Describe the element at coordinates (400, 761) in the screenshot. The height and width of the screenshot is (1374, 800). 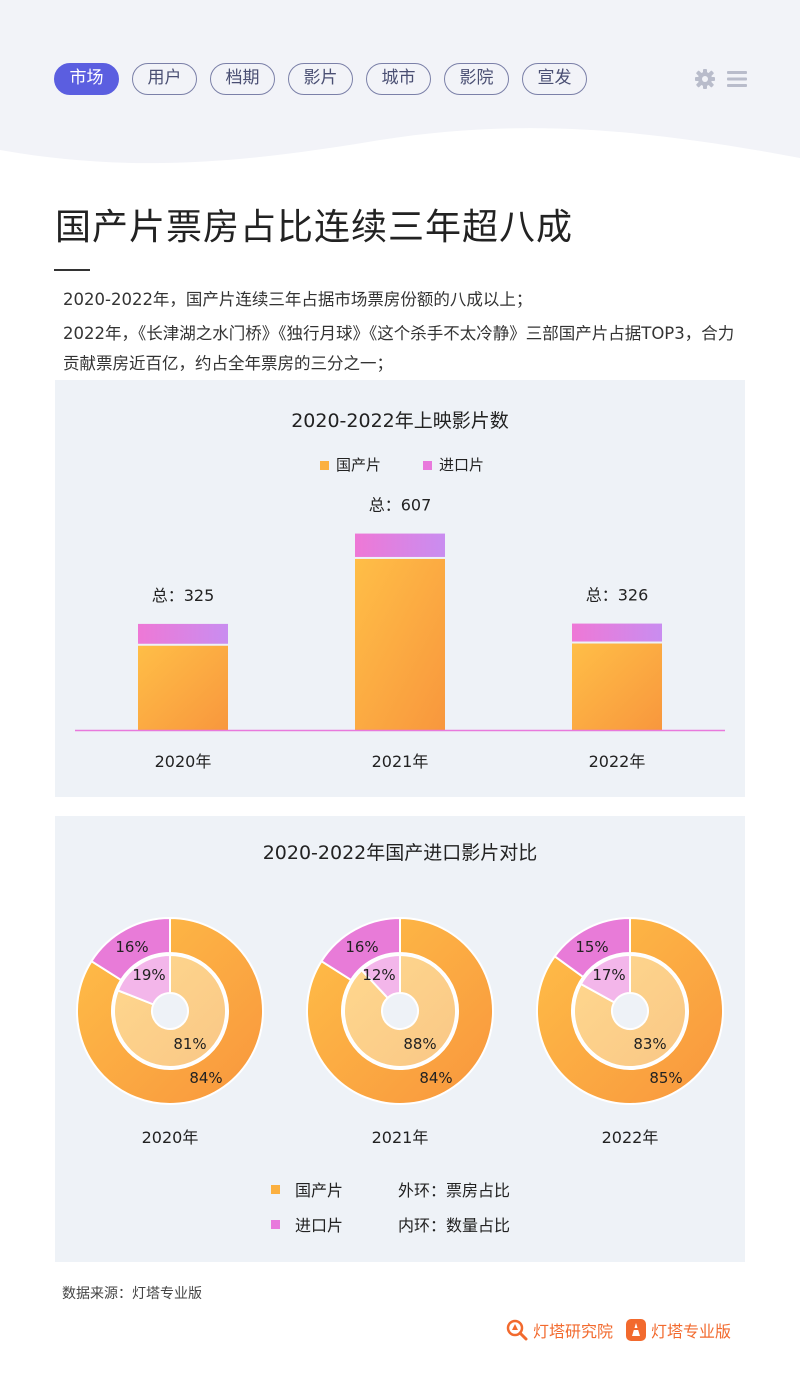
I see `x-tick-label: 2021年` at that location.